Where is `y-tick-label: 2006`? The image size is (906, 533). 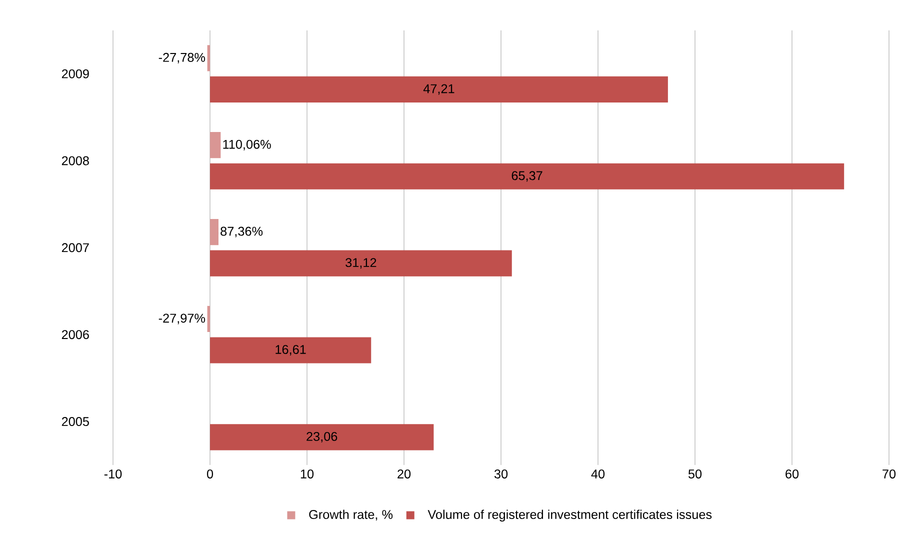
y-tick-label: 2006 is located at coordinates (75, 335).